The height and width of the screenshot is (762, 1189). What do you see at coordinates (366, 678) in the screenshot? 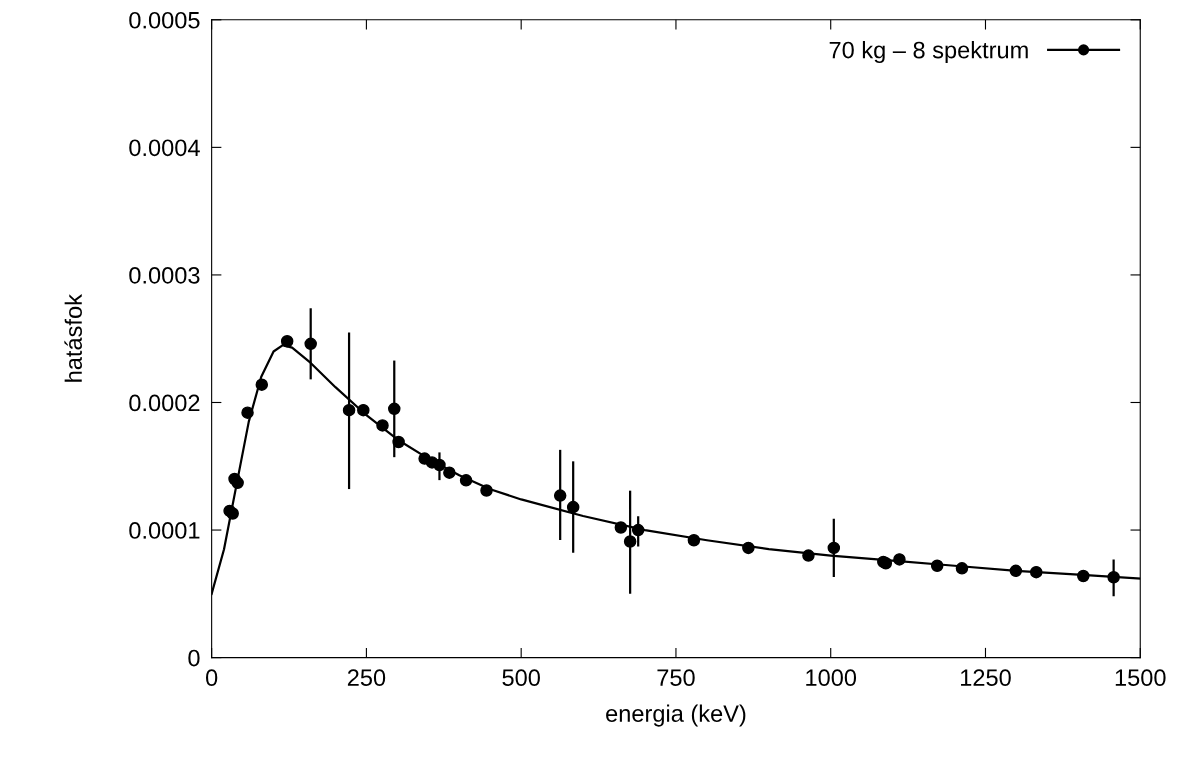
I see `x-tick-label: 250` at bounding box center [366, 678].